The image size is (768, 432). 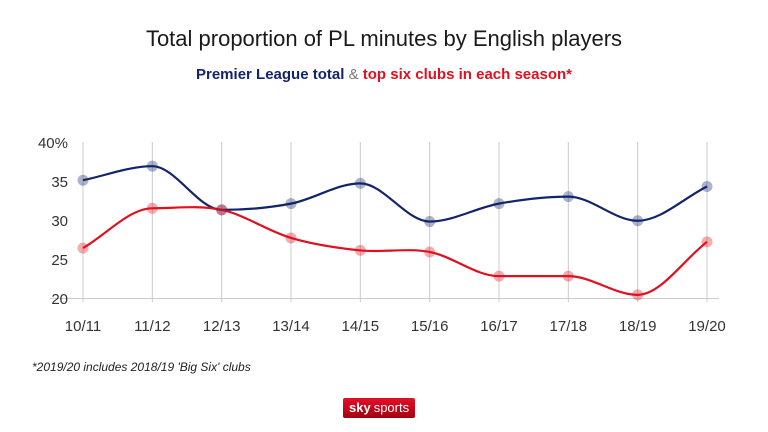 I want to click on logo-sky: sky, so click(x=360, y=407).